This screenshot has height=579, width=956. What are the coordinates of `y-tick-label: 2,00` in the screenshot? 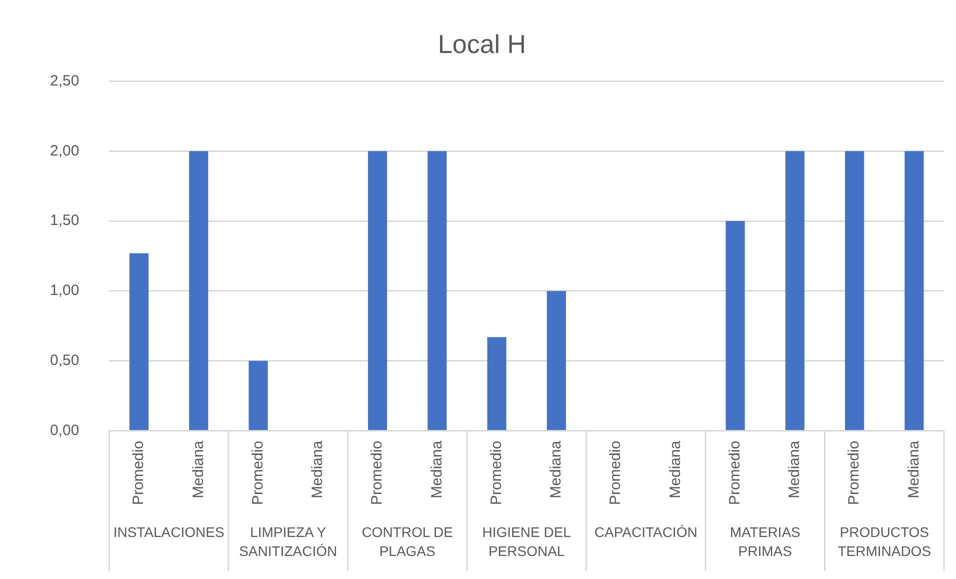 It's located at (65, 151).